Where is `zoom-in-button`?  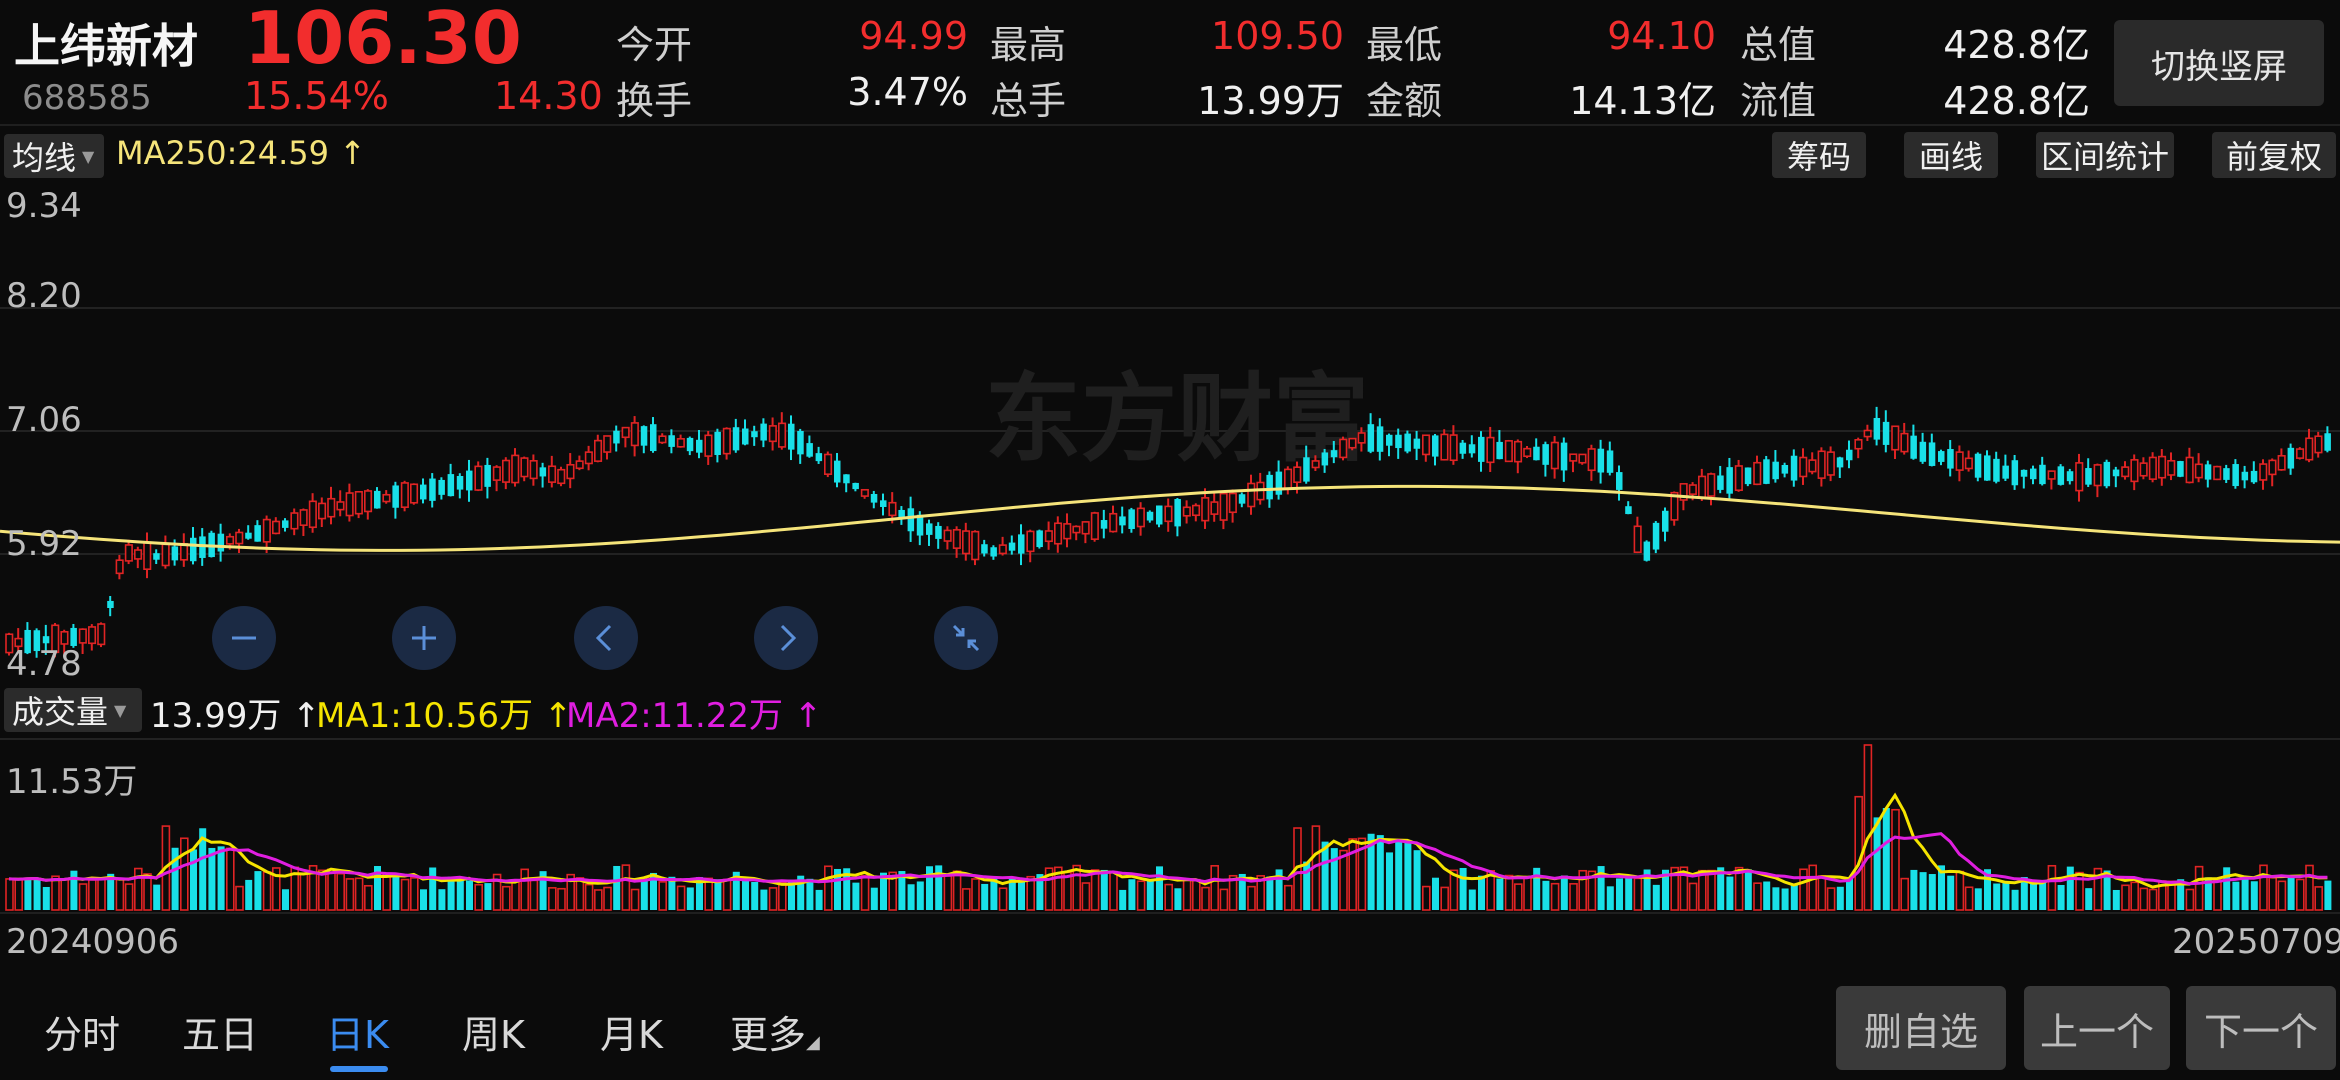 zoom-in-button is located at coordinates (424, 638).